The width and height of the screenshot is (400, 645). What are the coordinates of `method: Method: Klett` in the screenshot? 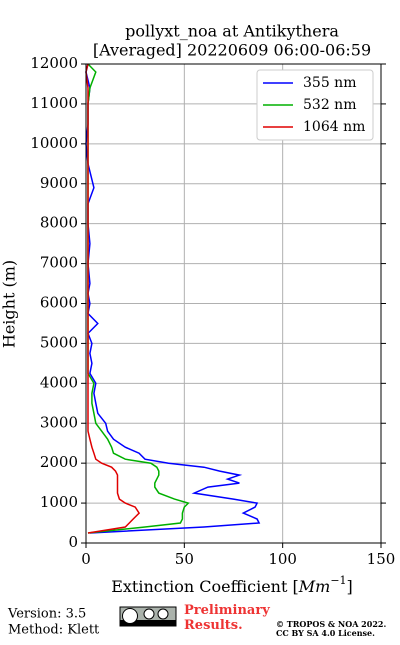 It's located at (54, 630).